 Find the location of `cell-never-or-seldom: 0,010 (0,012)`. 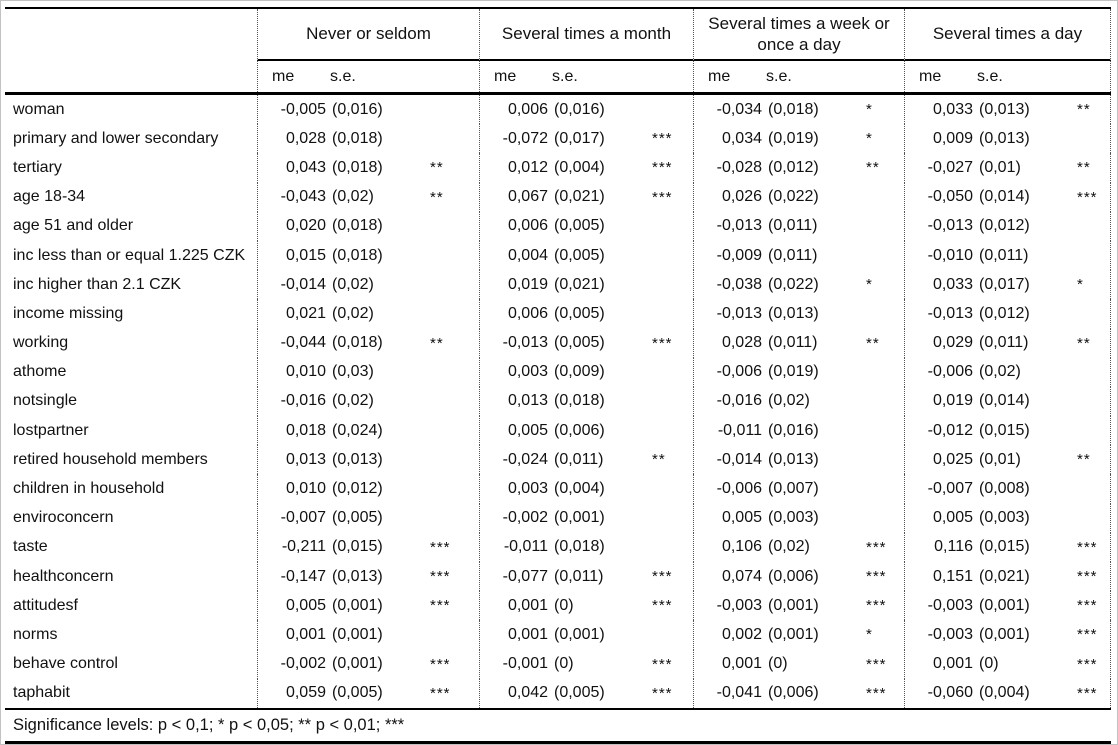

cell-never-or-seldom: 0,010 (0,012) is located at coordinates (368, 489).